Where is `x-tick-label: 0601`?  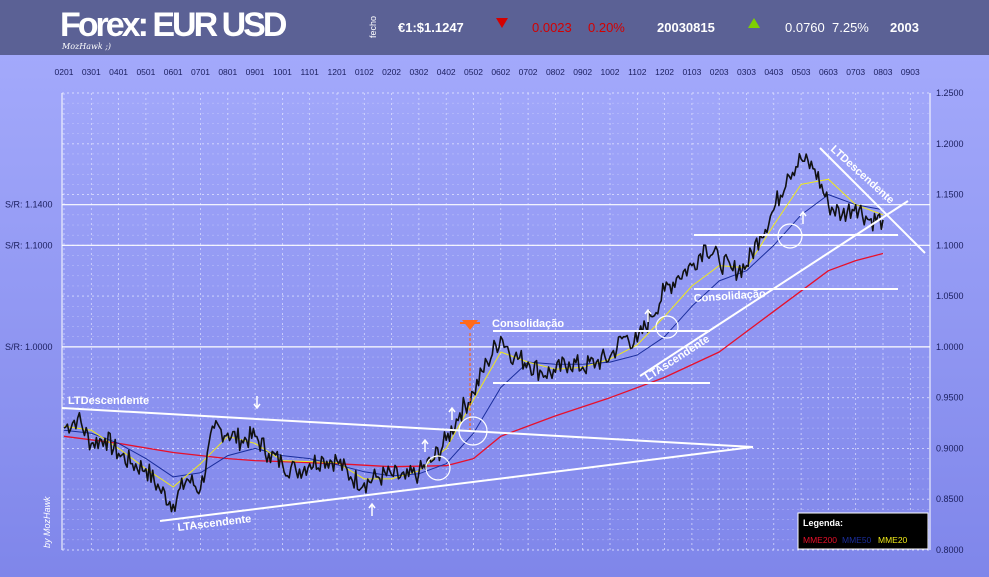 x-tick-label: 0601 is located at coordinates (173, 72).